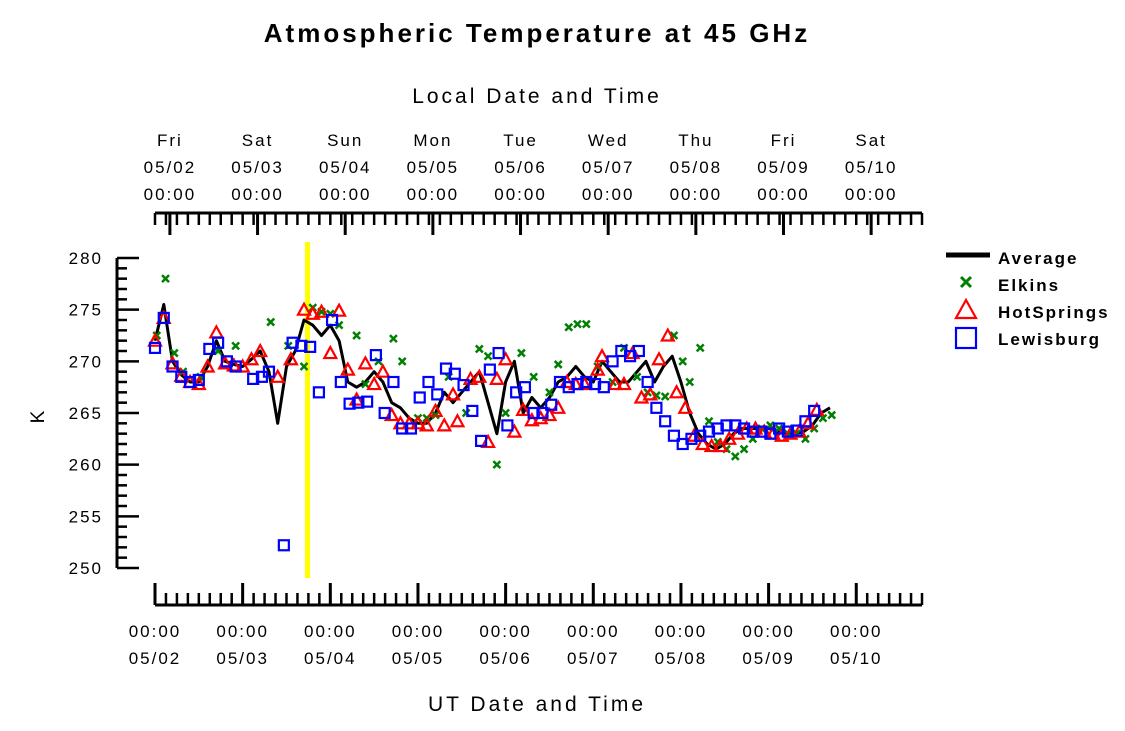  What do you see at coordinates (1049, 339) in the screenshot?
I see `legend-label-lewisburg: Lewisburg` at bounding box center [1049, 339].